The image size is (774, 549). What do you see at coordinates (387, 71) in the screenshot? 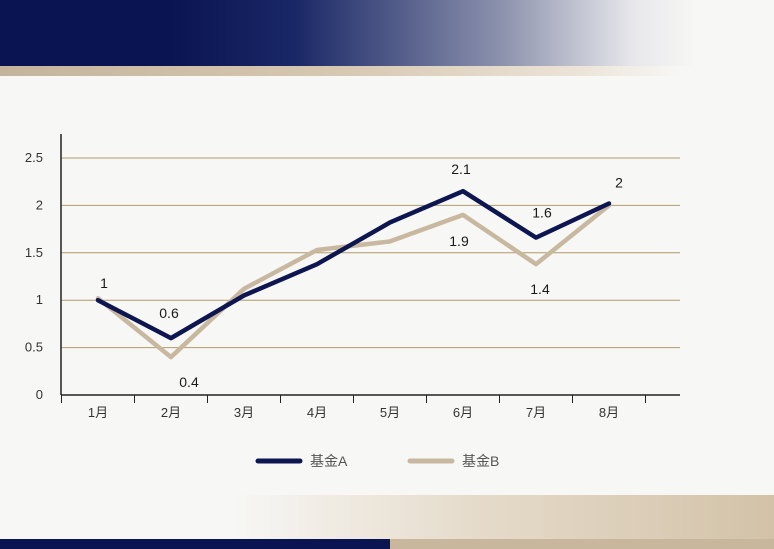
I see `header-accent-stripe` at bounding box center [387, 71].